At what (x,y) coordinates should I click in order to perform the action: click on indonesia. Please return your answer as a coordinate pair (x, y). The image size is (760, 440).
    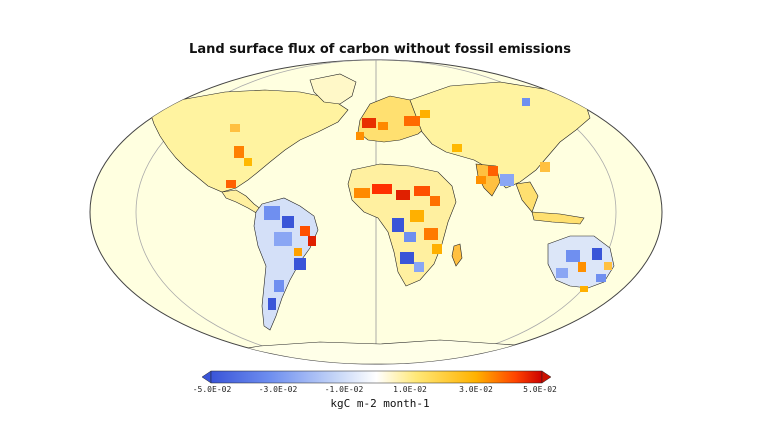
    Looking at the image, I should click on (558, 218).